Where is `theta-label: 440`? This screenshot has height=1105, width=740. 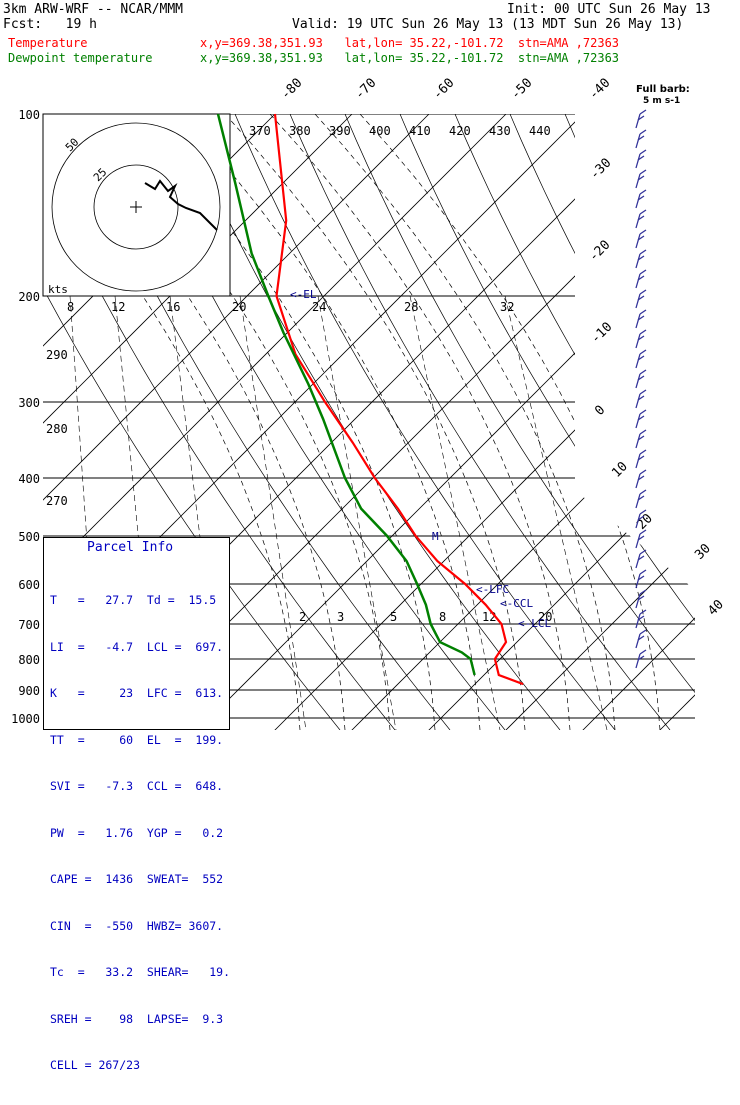
theta-label: 440 is located at coordinates (540, 131).